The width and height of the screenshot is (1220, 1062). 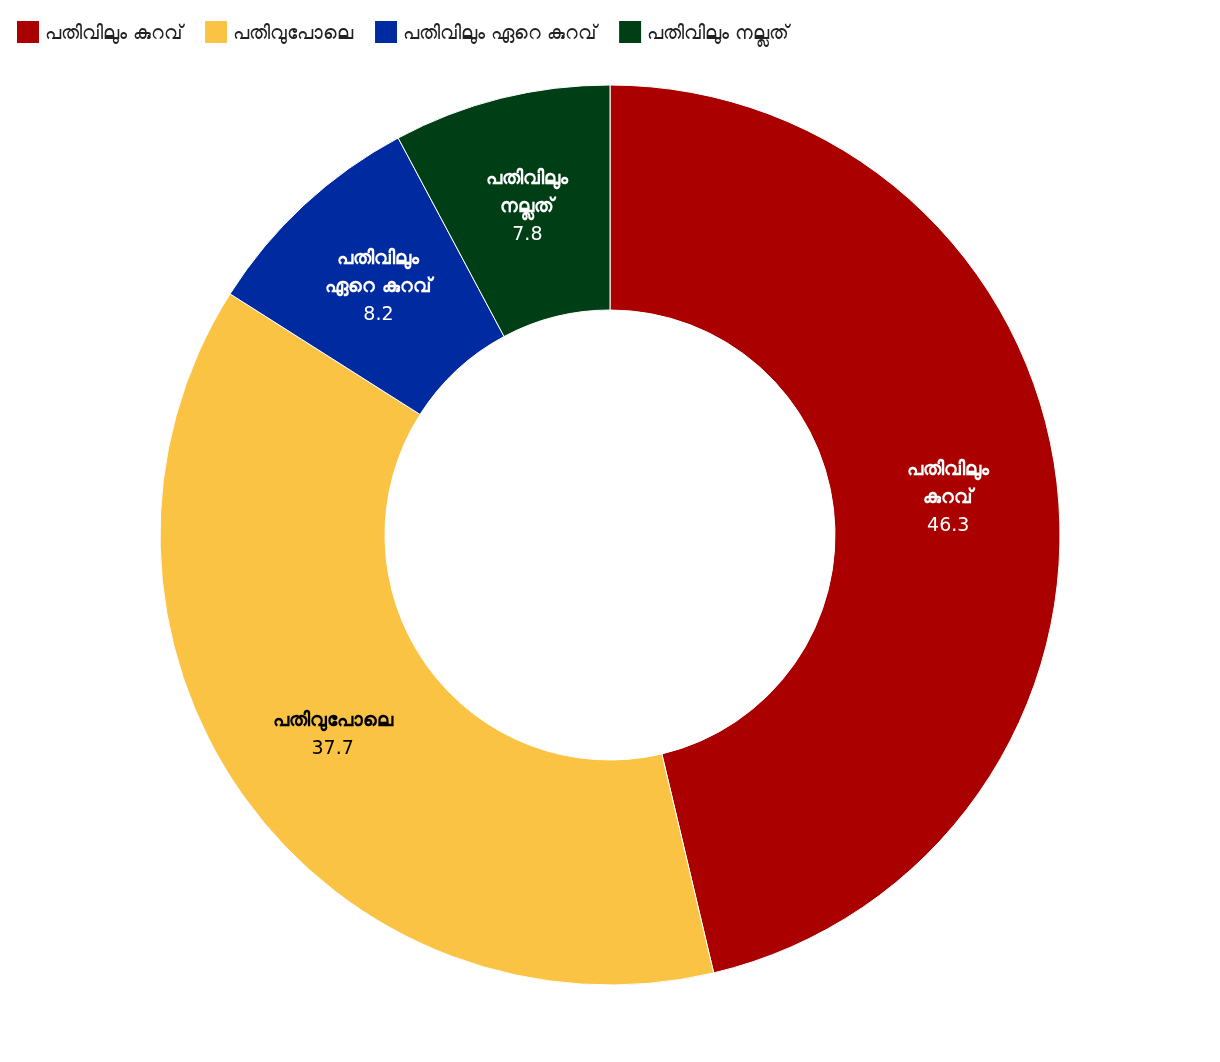 I want to click on data-label: 7.8, so click(x=527, y=232).